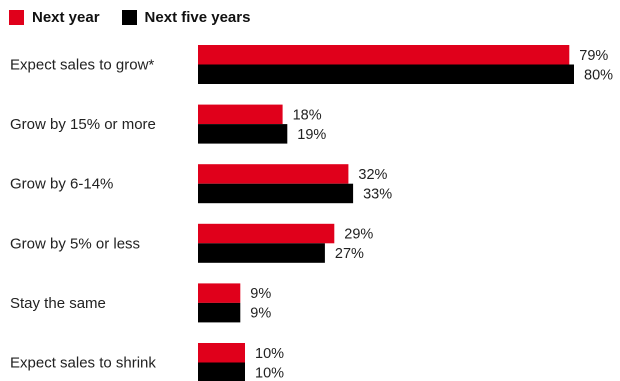 The height and width of the screenshot is (381, 620). Describe the element at coordinates (386, 74) in the screenshot. I see `bar-next-five-years-expect-sales-to-grow` at that location.